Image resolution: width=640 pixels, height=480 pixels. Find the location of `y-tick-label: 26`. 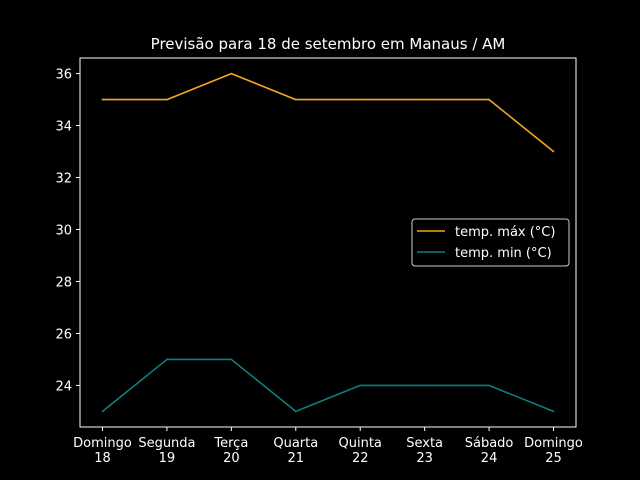

y-tick-label: 26 is located at coordinates (63, 334).